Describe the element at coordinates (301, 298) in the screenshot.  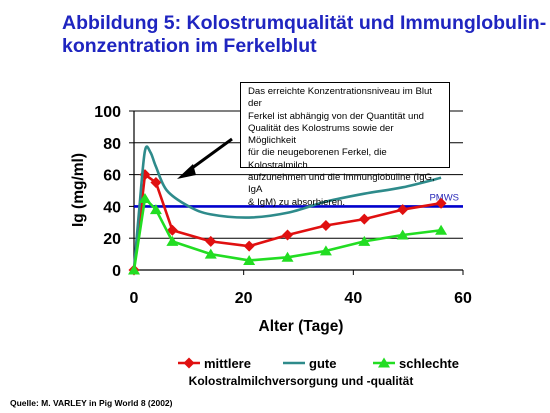
I see `x-tick-labels: 0 20 40 60` at that location.